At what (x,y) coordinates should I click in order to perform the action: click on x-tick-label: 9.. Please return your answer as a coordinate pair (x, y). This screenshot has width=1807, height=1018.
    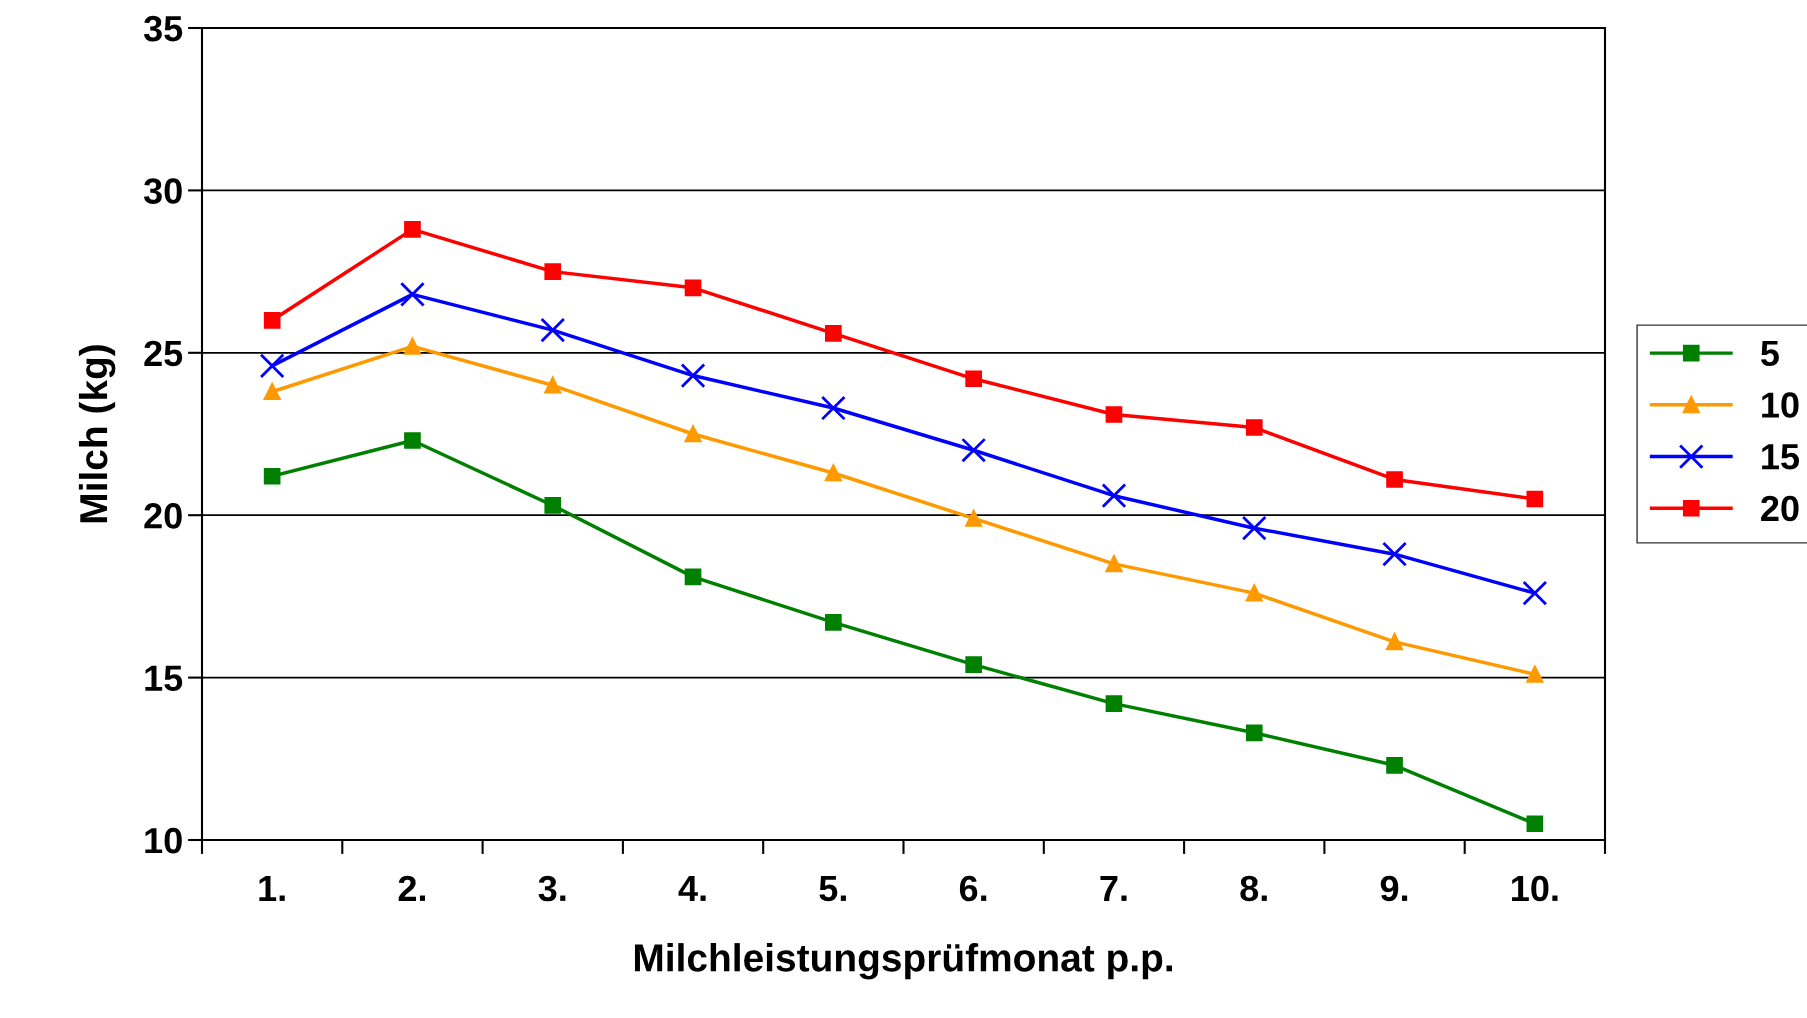
    Looking at the image, I should click on (1394, 888).